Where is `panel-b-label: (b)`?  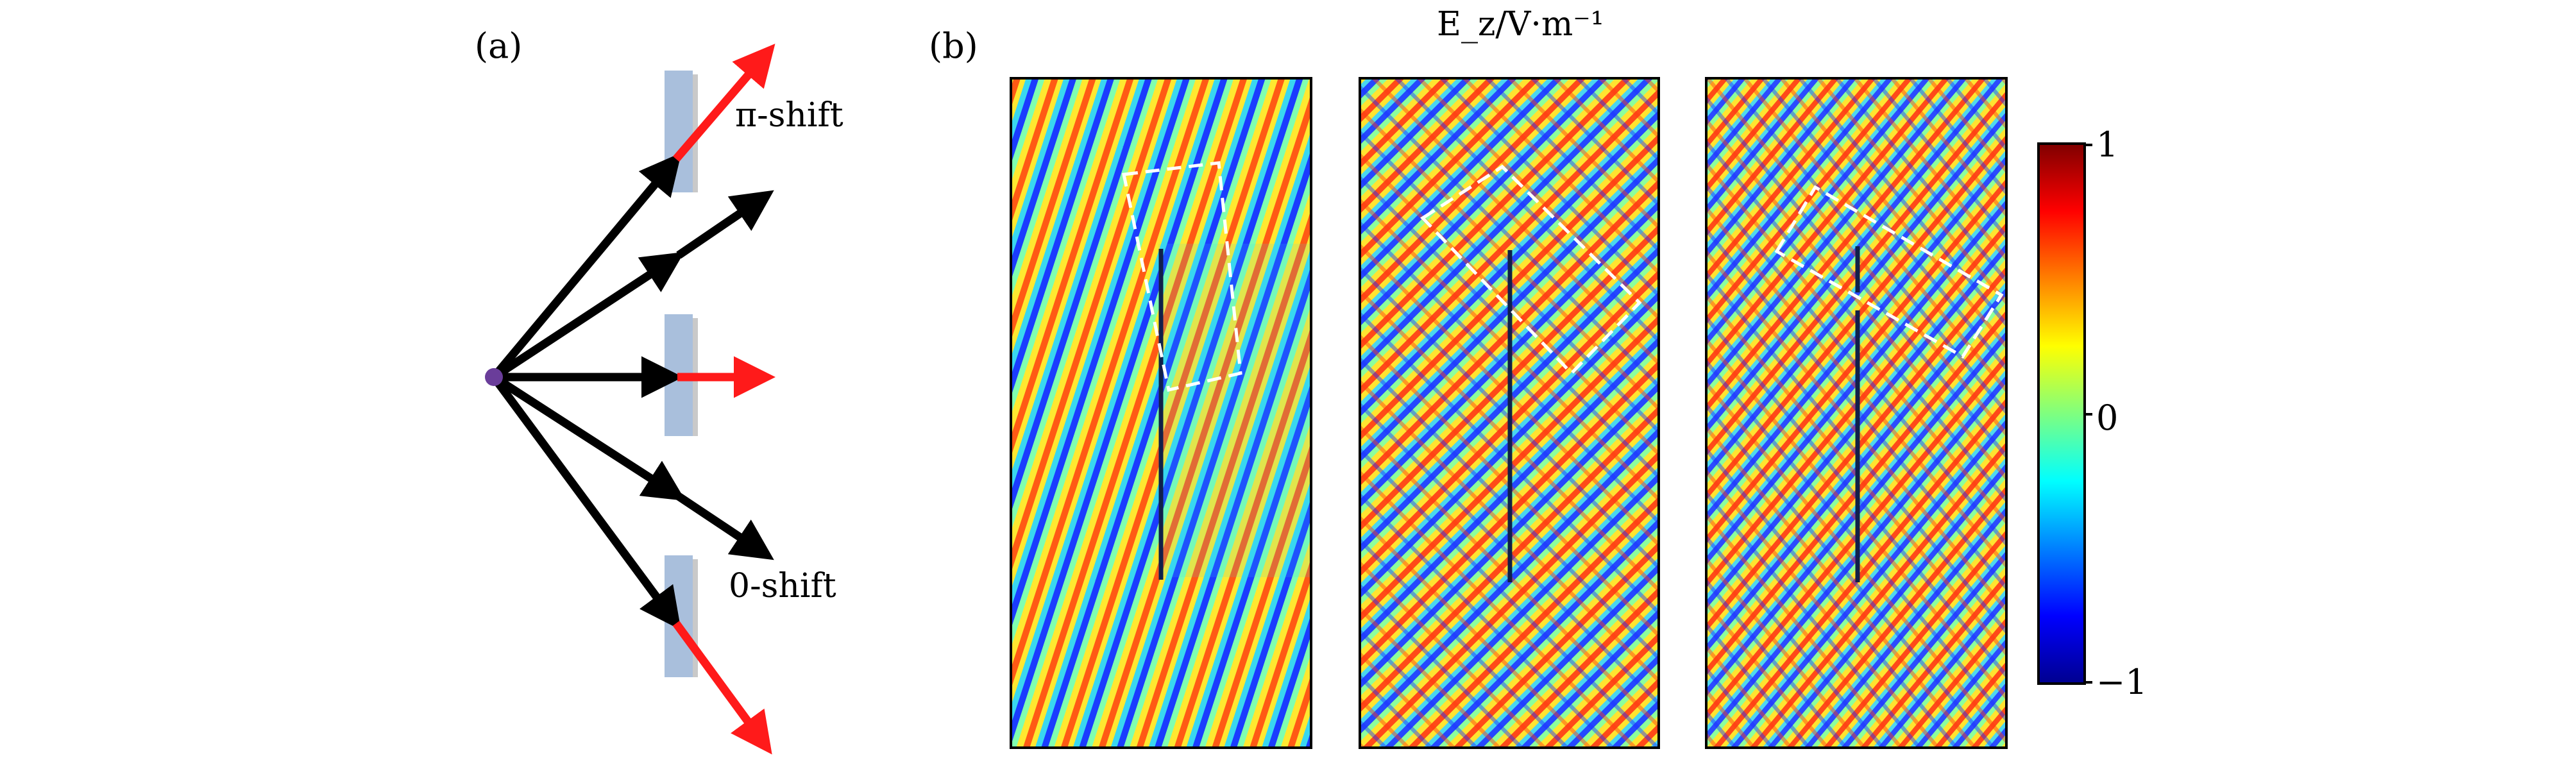
panel-b-label: (b) is located at coordinates (953, 46).